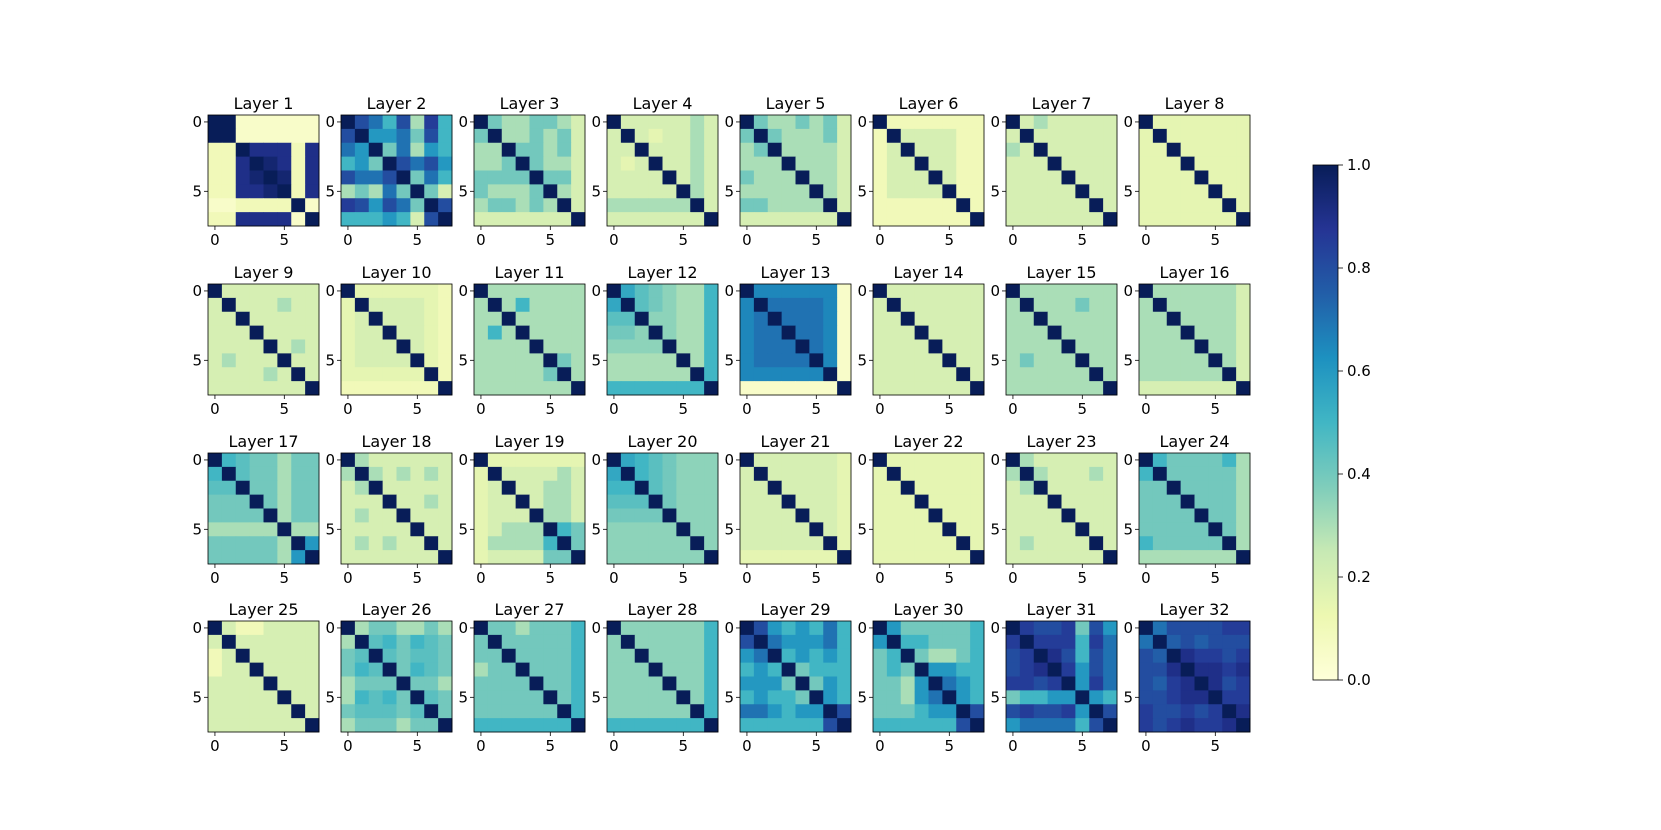  What do you see at coordinates (529, 272) in the screenshot?
I see `panel-title: Layer 11` at bounding box center [529, 272].